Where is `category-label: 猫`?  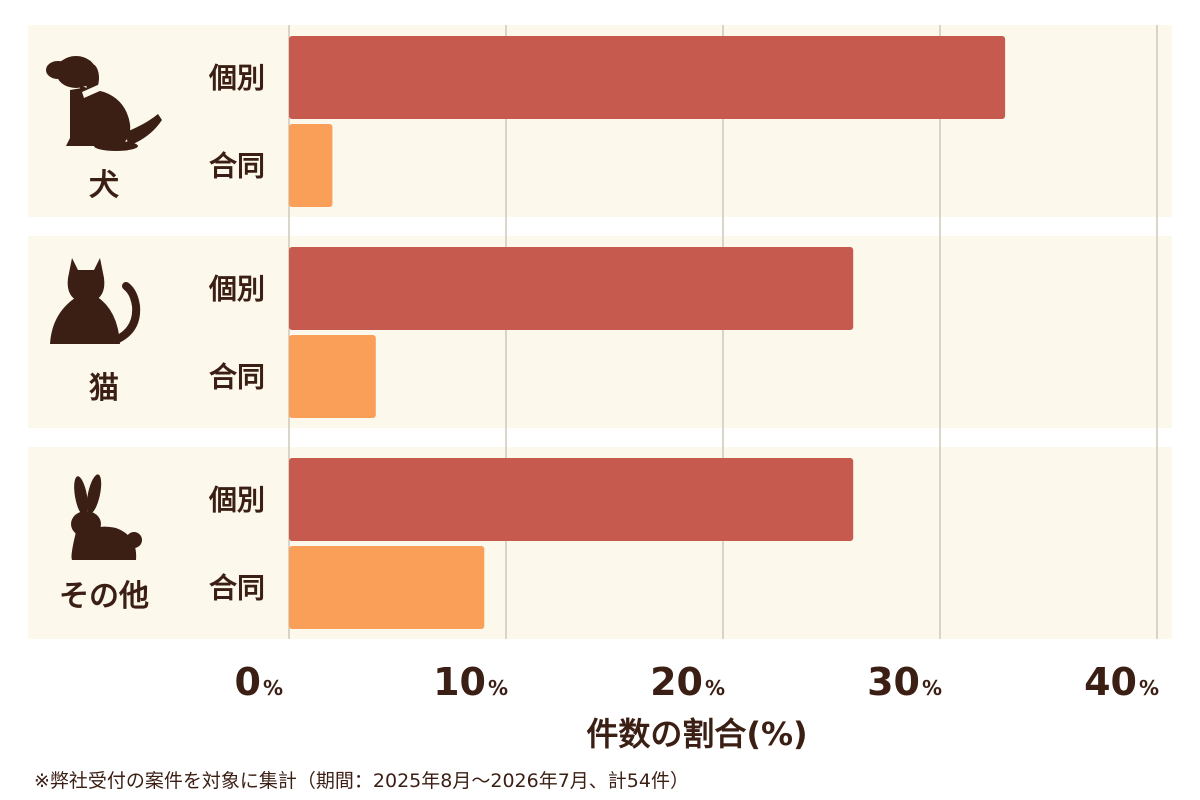 category-label: 猫 is located at coordinates (104, 388).